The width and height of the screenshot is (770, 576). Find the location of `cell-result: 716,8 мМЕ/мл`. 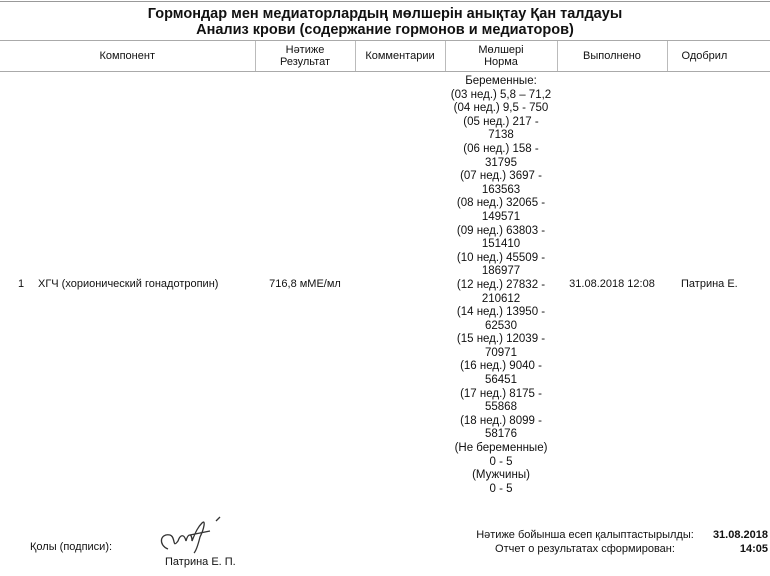

cell-result: 716,8 мМЕ/мл is located at coordinates (305, 284).